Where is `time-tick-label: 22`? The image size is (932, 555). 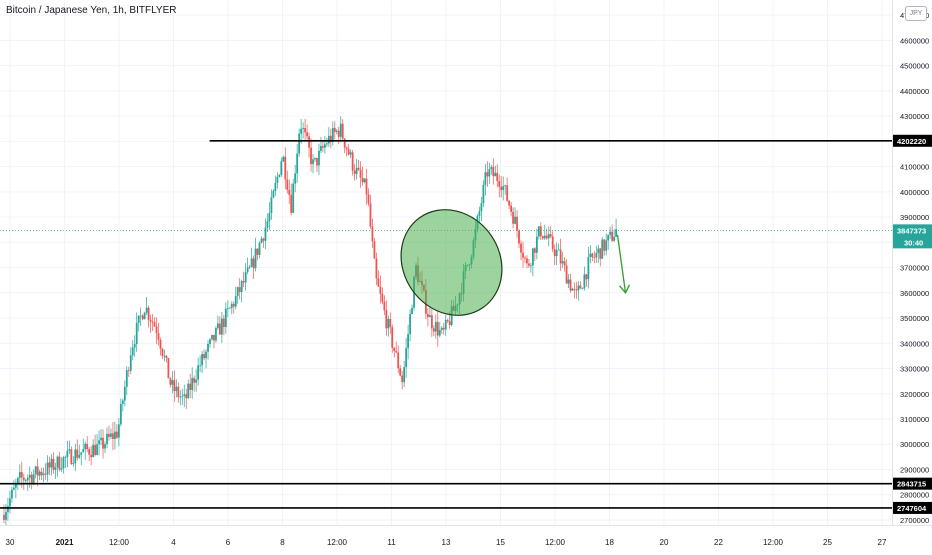
time-tick-label: 22 is located at coordinates (718, 542).